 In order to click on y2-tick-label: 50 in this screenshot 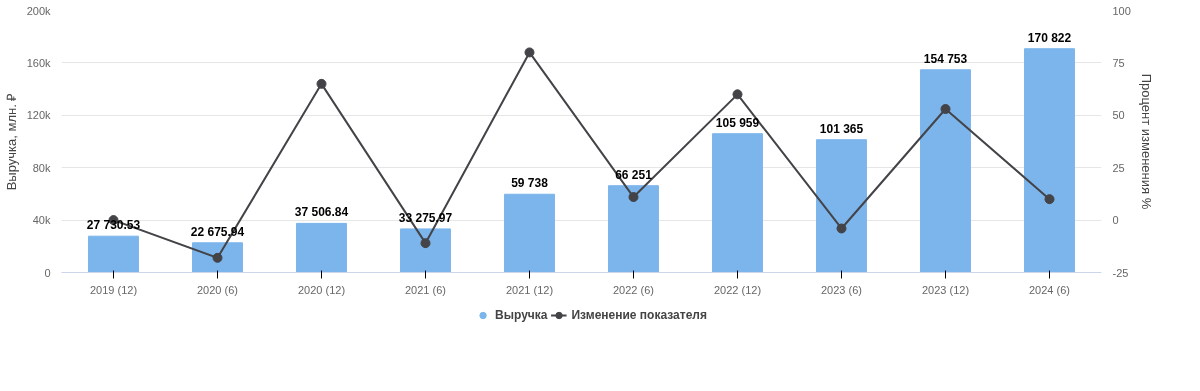, I will do `click(1118, 115)`.